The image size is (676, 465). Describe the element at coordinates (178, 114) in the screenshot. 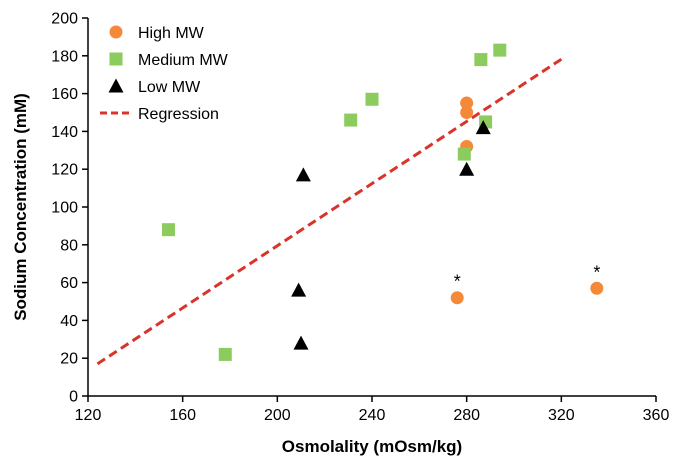

I see `legend-label-regression: Regression` at that location.